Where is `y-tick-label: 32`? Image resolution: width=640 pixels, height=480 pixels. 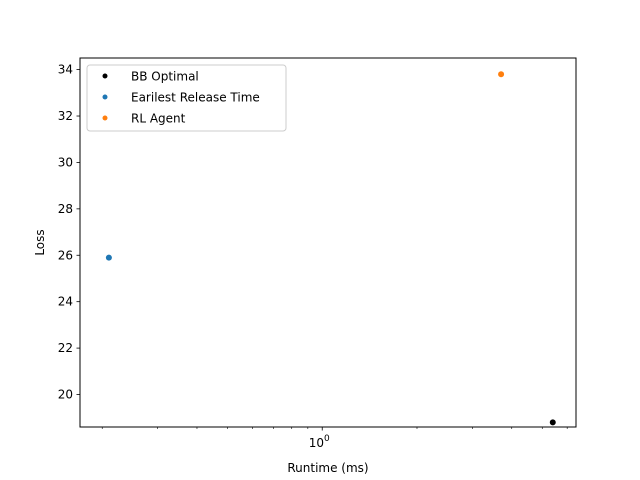
y-tick-label: 32 is located at coordinates (65, 116).